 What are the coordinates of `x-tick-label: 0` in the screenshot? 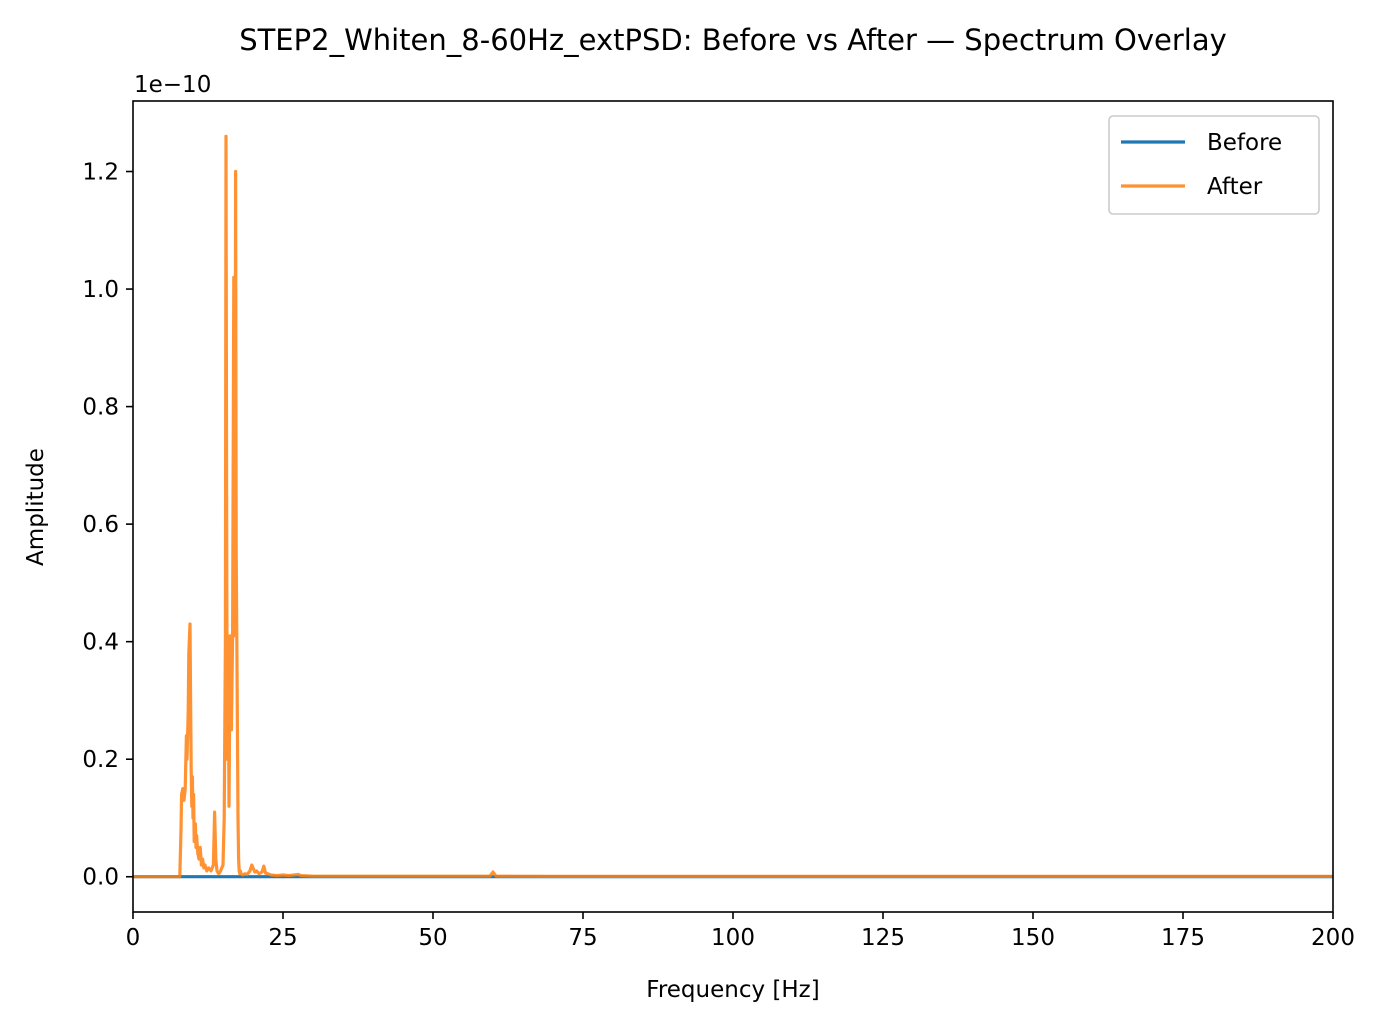 It's located at (133, 938).